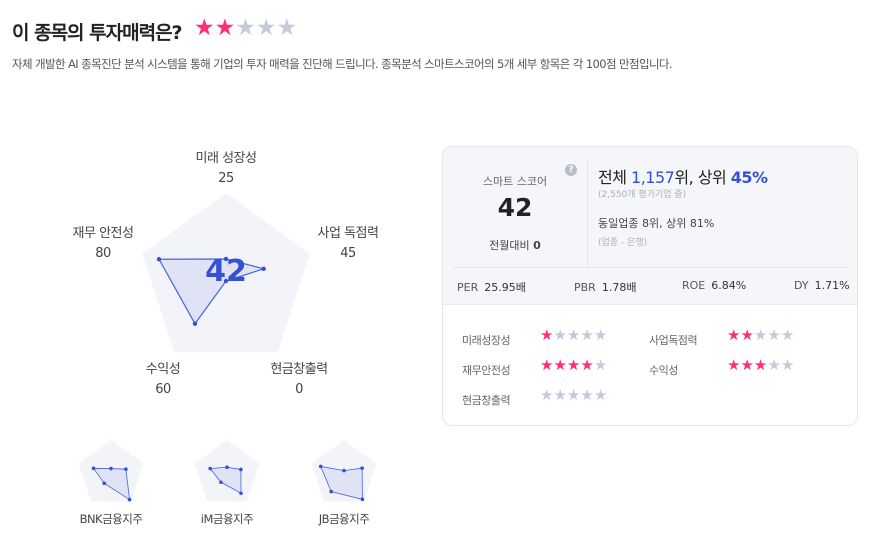 The height and width of the screenshot is (542, 873). Describe the element at coordinates (97, 33) in the screenshot. I see `page-title: 이 종목의 투자매력은?` at that location.